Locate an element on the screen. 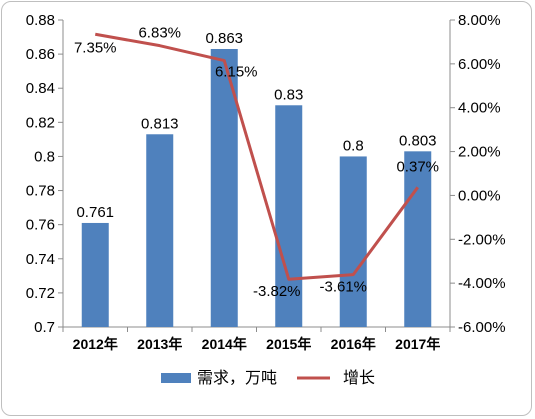 The image size is (535, 419). left-tick-label: 0.82 is located at coordinates (40, 122).